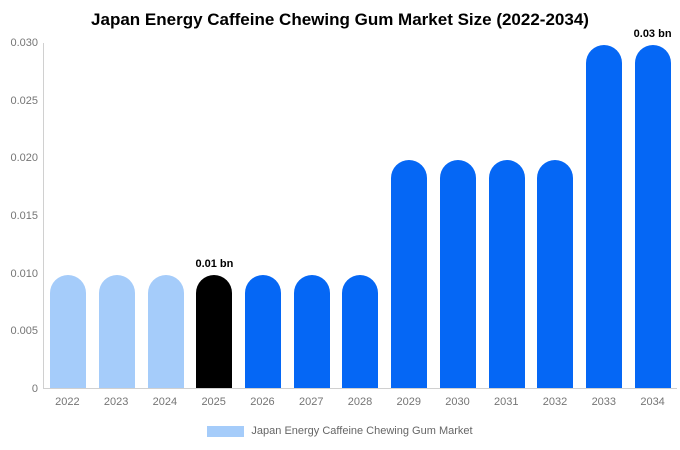 The width and height of the screenshot is (680, 450). I want to click on bar-band-2029, so click(409, 215).